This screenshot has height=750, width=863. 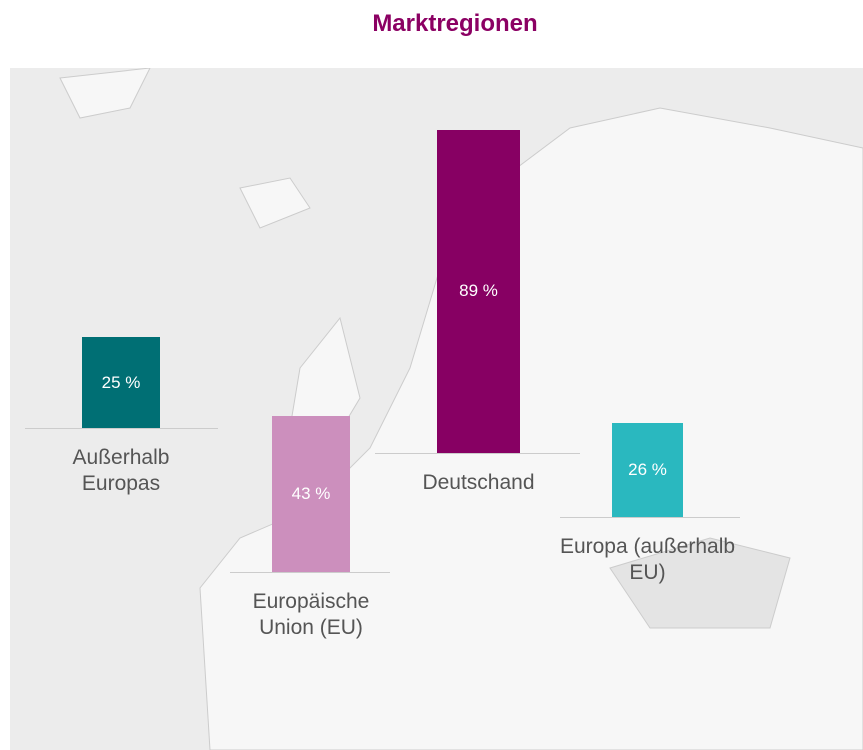 What do you see at coordinates (311, 615) in the screenshot?
I see `category-label: Europäische Union (EU)` at bounding box center [311, 615].